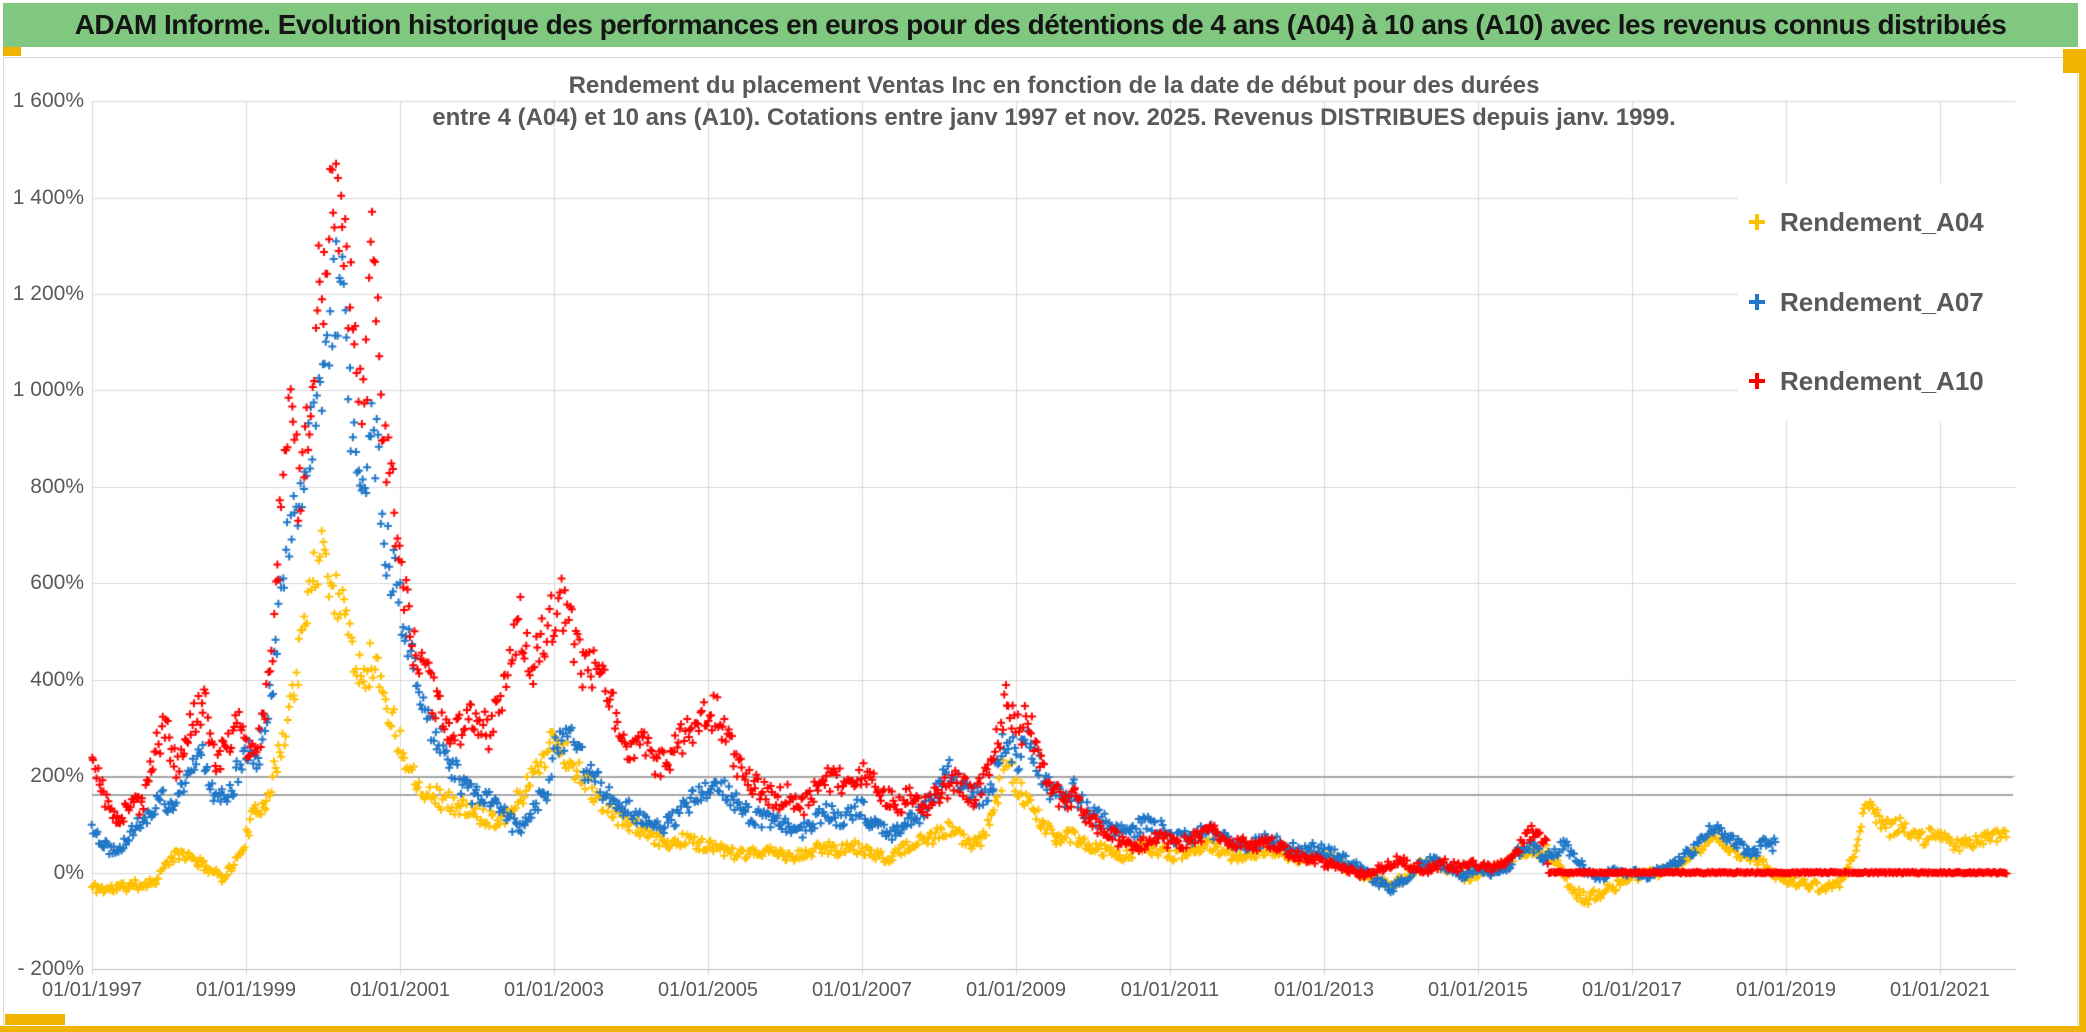 The image size is (2086, 1032). I want to click on x-tick-label: 01/01/2005, so click(708, 990).